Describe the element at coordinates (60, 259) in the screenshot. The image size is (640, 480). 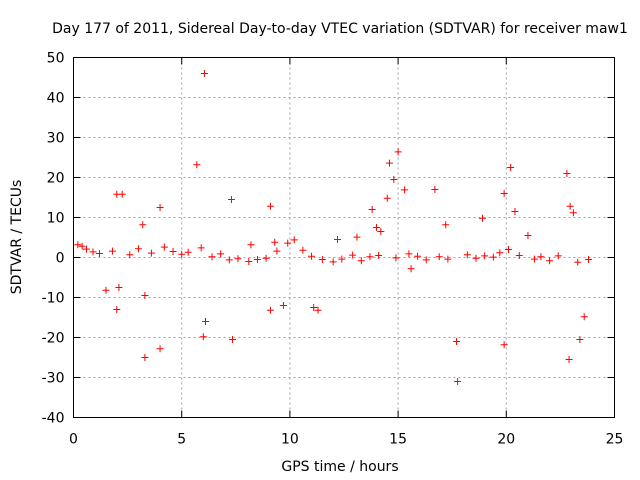
I see `y-tick-label: 0` at that location.